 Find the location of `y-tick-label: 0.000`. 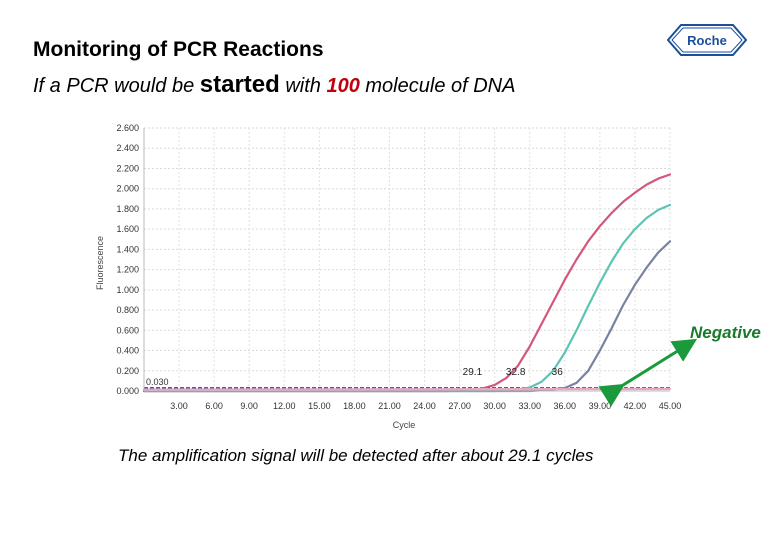

y-tick-label: 0.000 is located at coordinates (127, 391).